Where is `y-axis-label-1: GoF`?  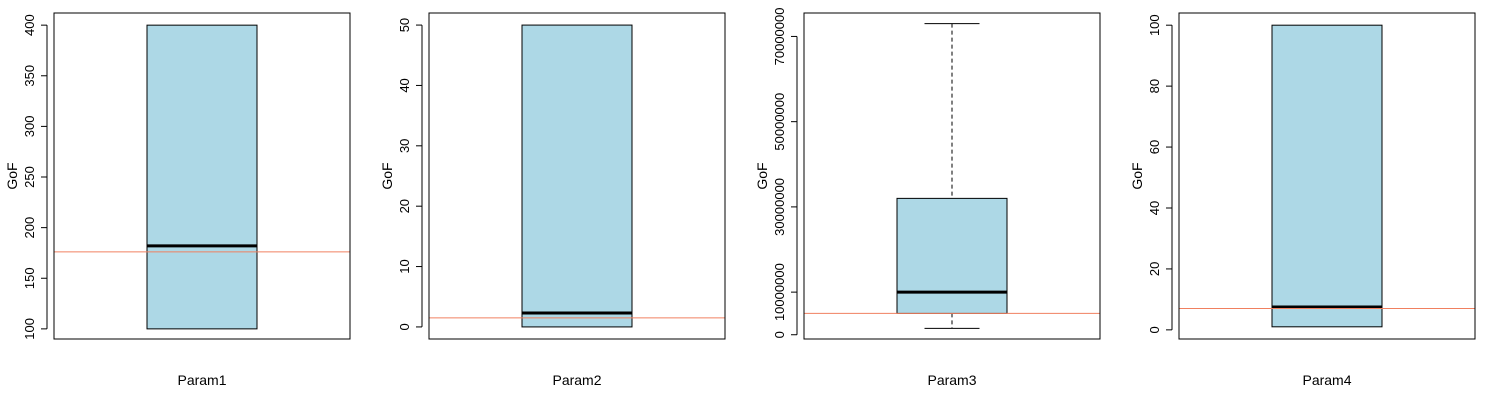 y-axis-label-1: GoF is located at coordinates (12, 175).